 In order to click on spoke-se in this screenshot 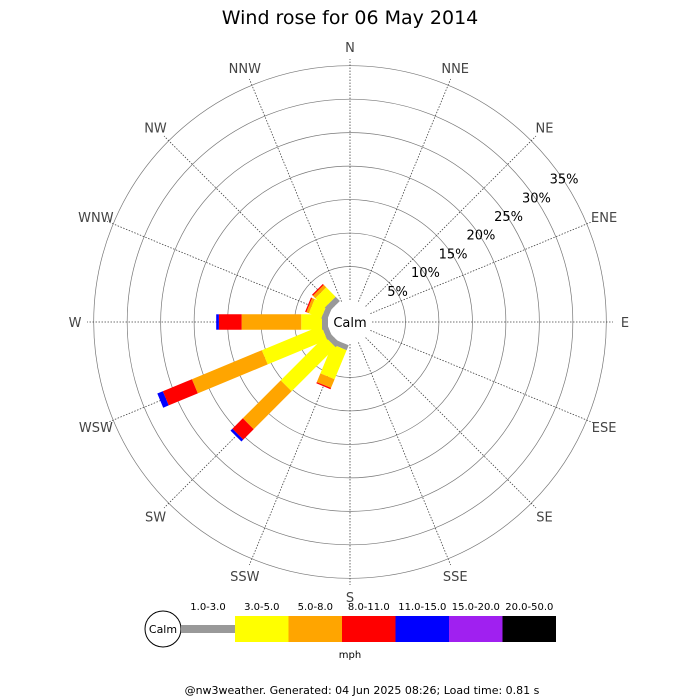, I will do `click(451, 423)`.